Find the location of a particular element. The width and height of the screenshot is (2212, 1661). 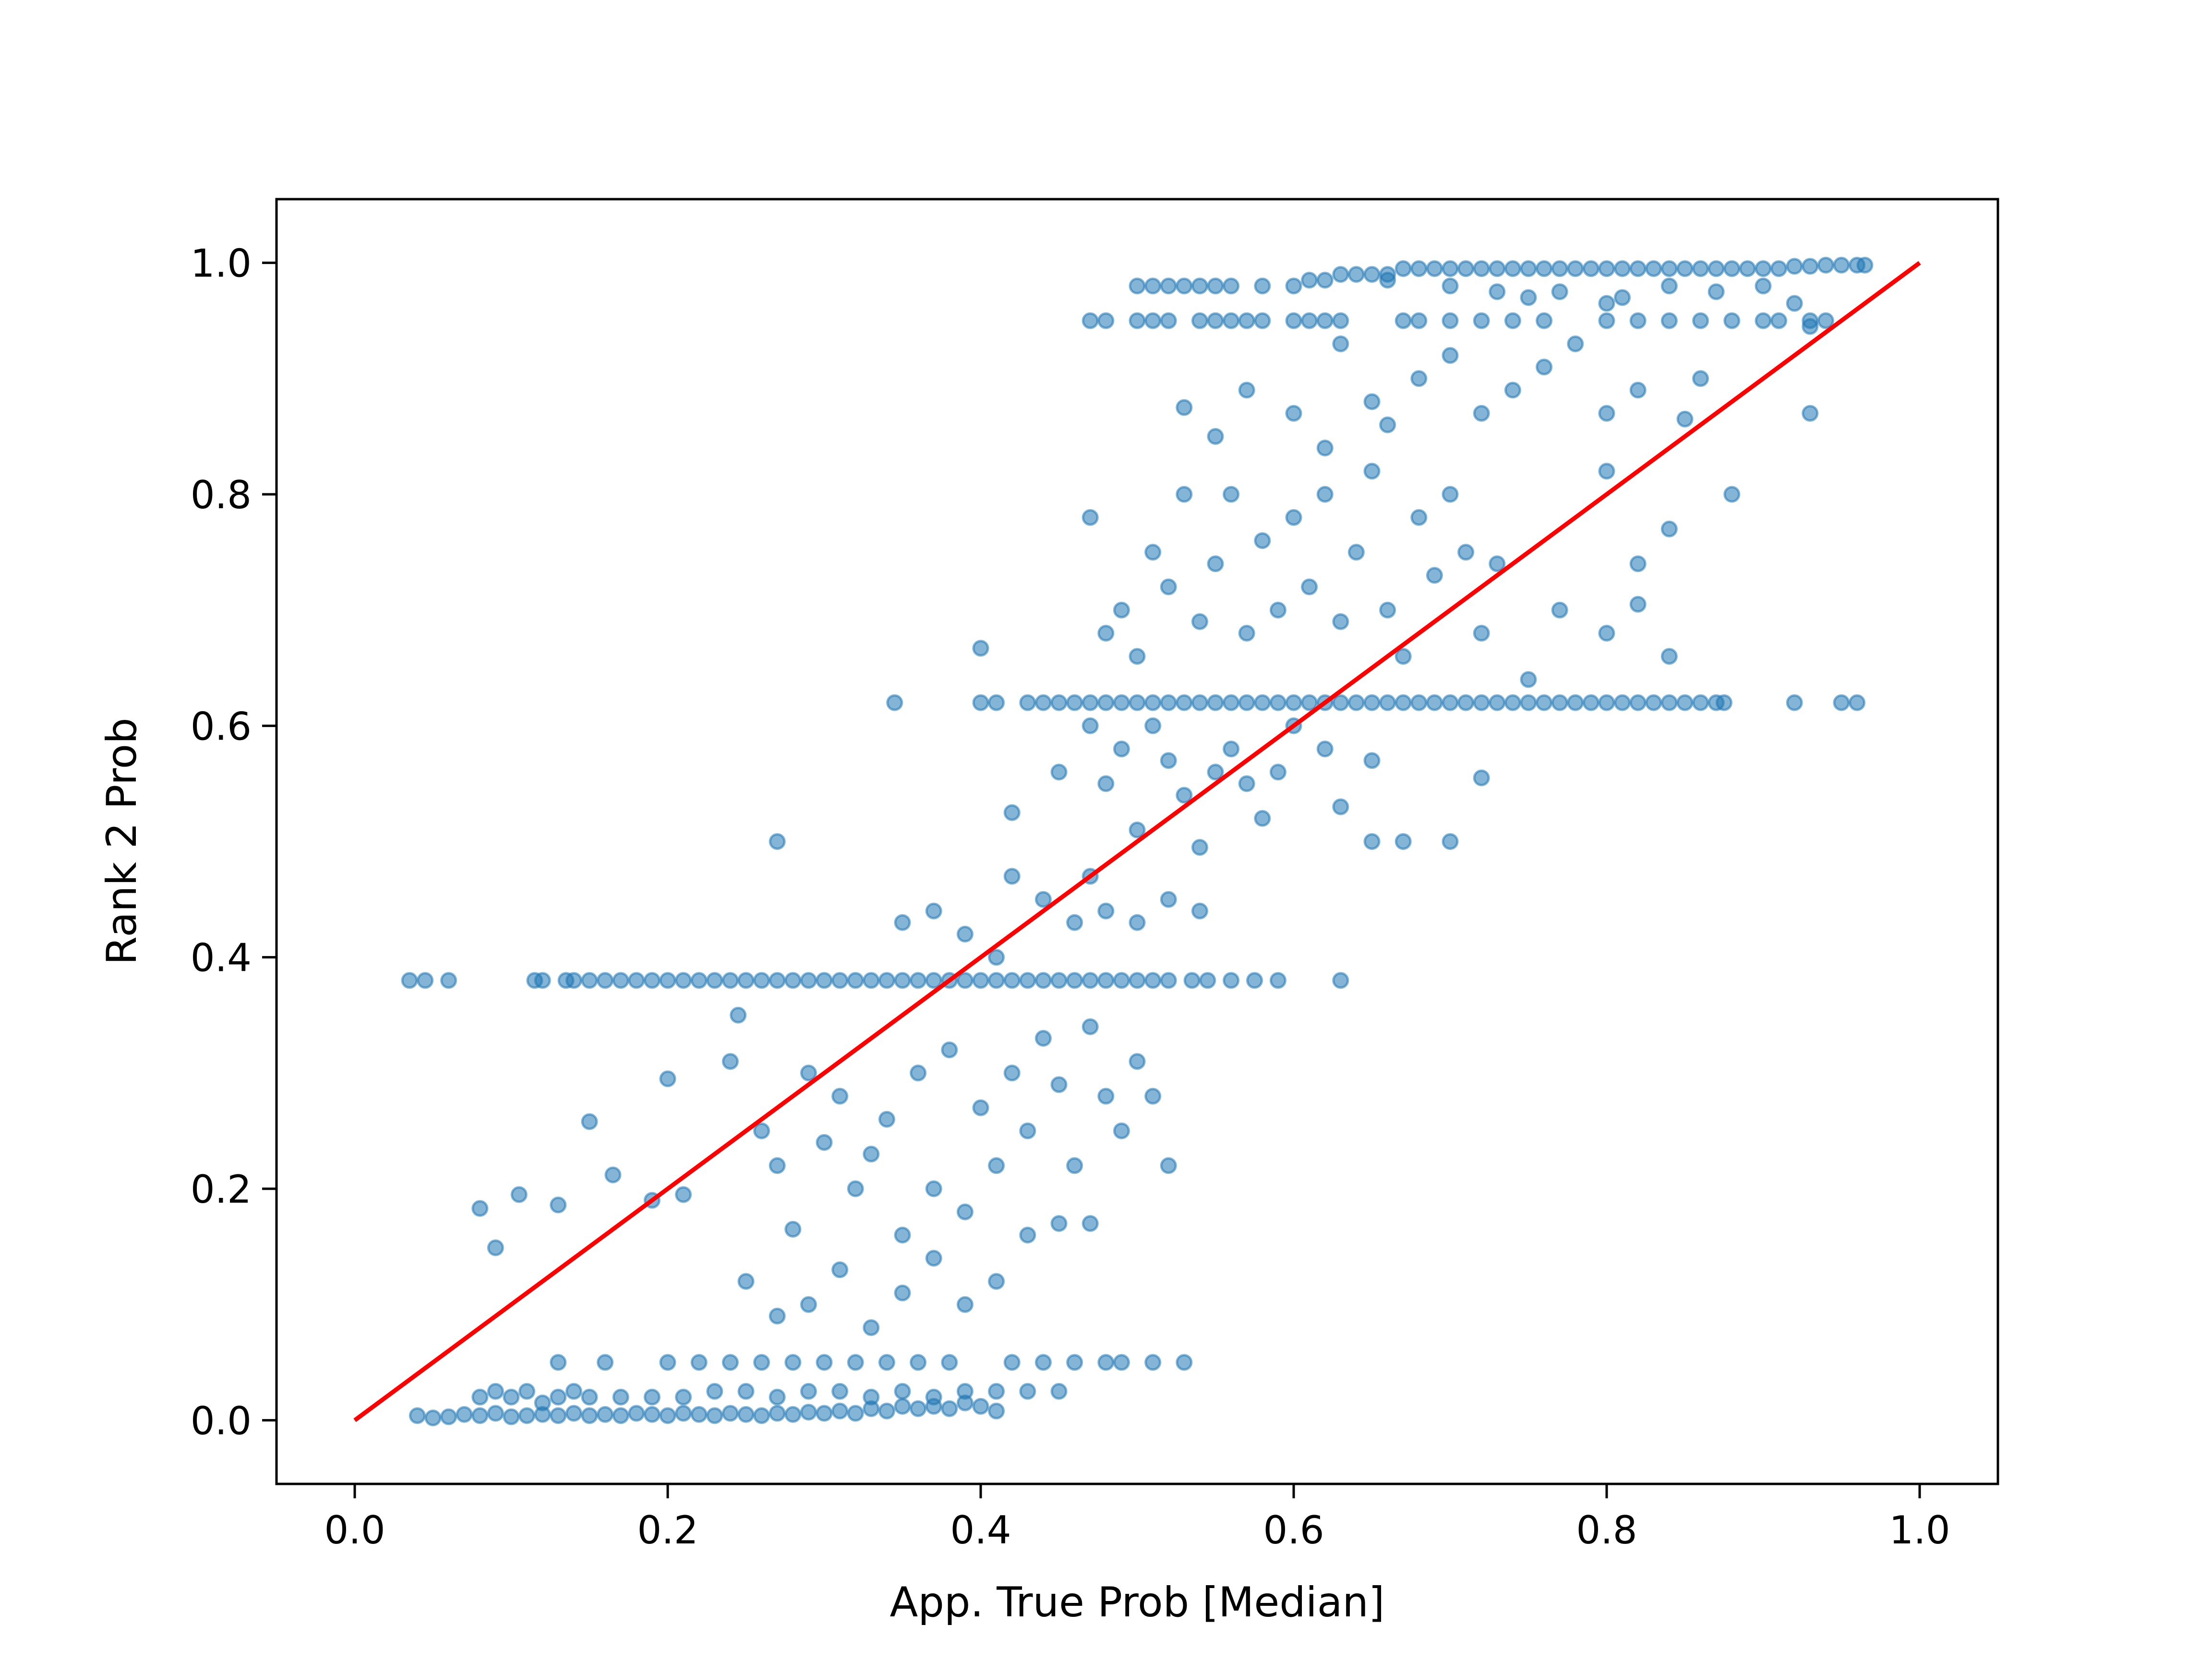

x-tick-label: 0.6 is located at coordinates (1293, 1530).